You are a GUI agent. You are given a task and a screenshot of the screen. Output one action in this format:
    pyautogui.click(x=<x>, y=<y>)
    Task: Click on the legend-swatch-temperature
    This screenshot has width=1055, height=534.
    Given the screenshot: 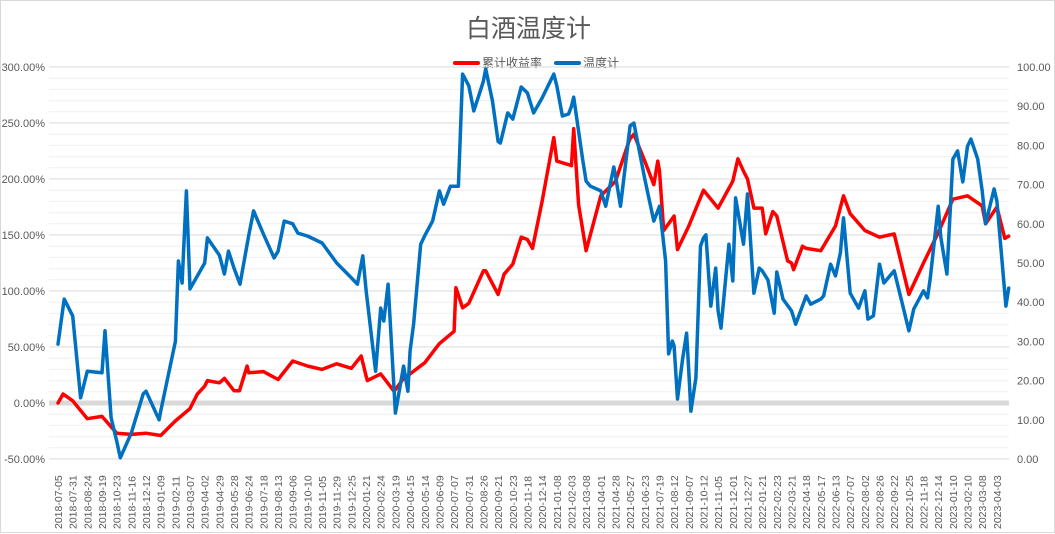 What is the action you would take?
    pyautogui.click(x=568, y=62)
    